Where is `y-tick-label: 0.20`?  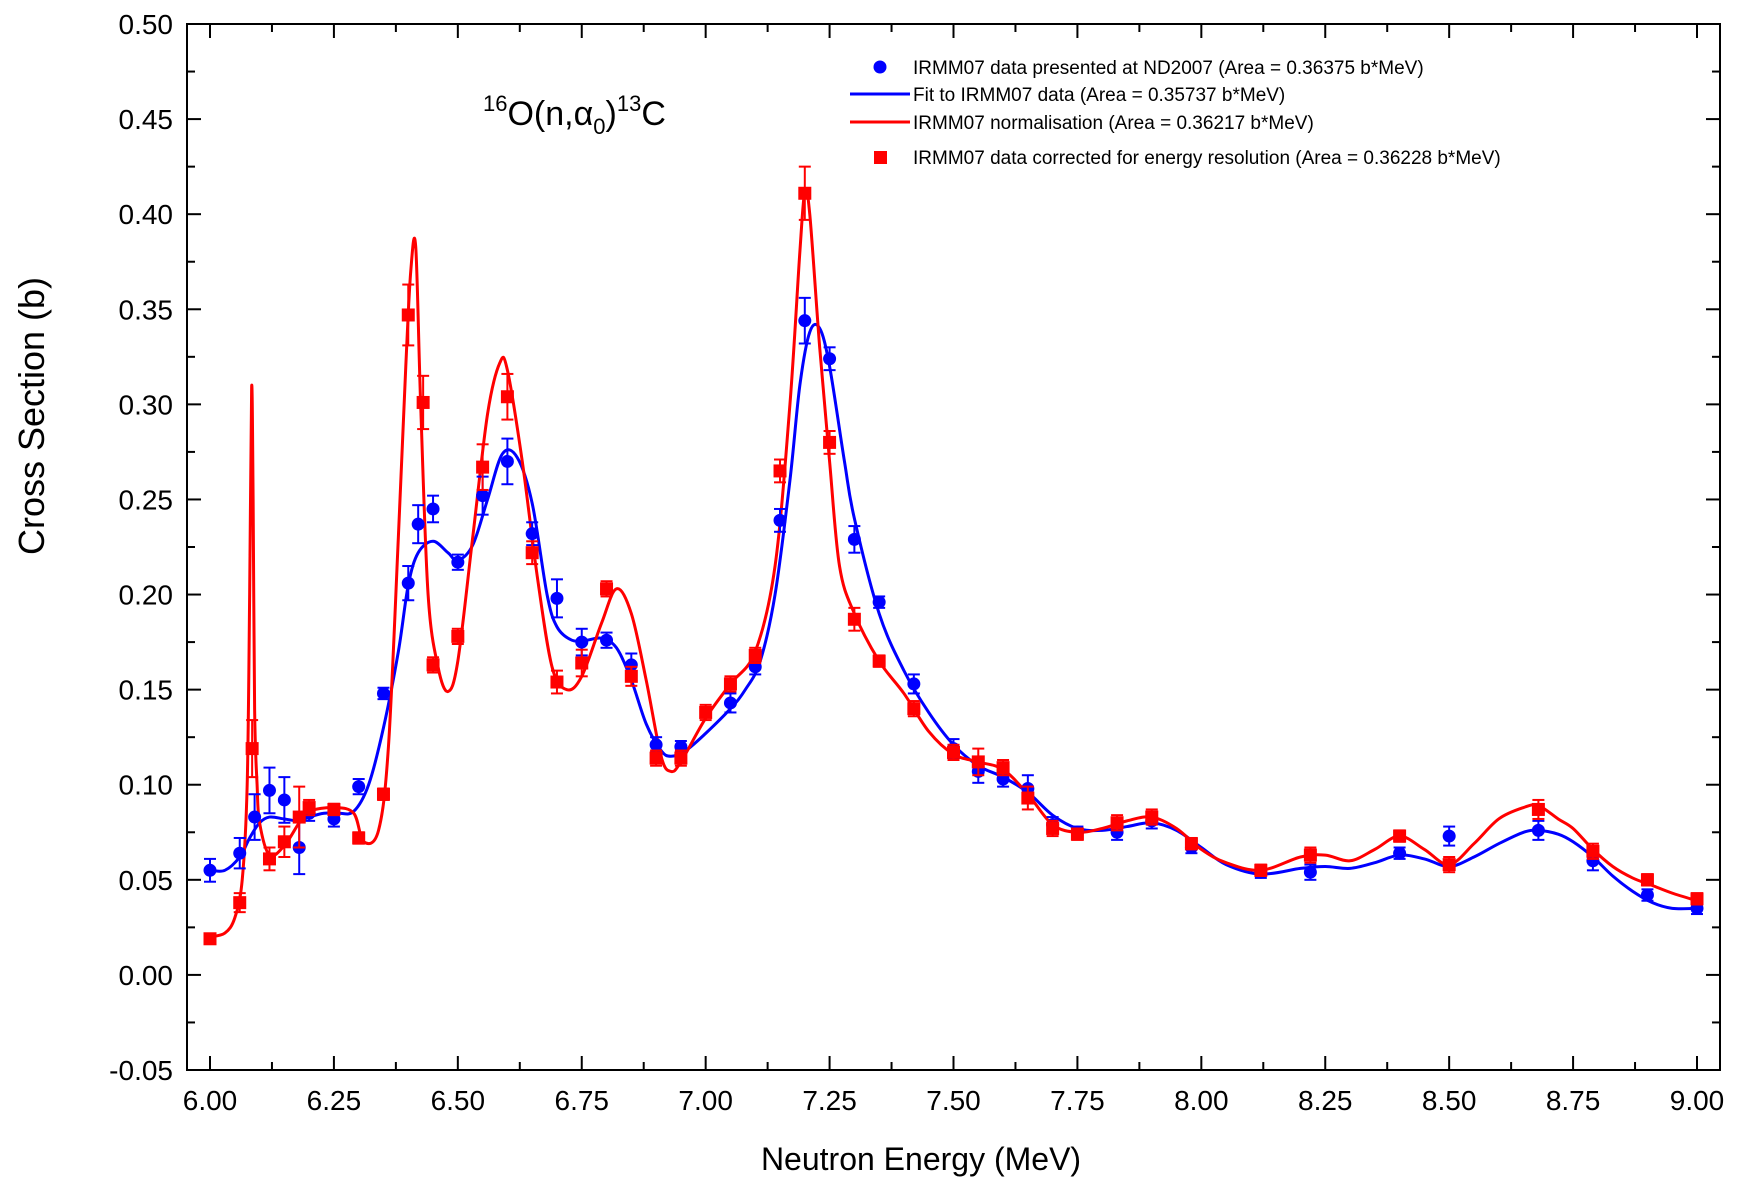
y-tick-label: 0.20 is located at coordinates (146, 595).